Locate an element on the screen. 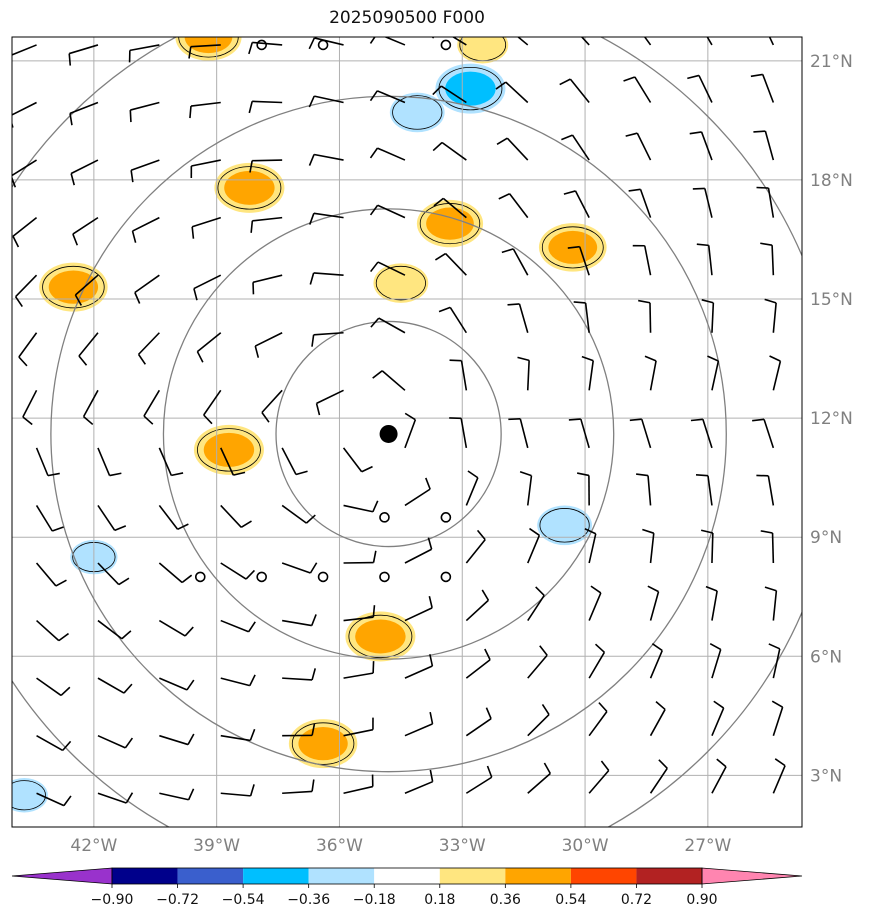 Image resolution: width=873 pixels, height=924 pixels. lat-tick-label: 6°N is located at coordinates (826, 657).